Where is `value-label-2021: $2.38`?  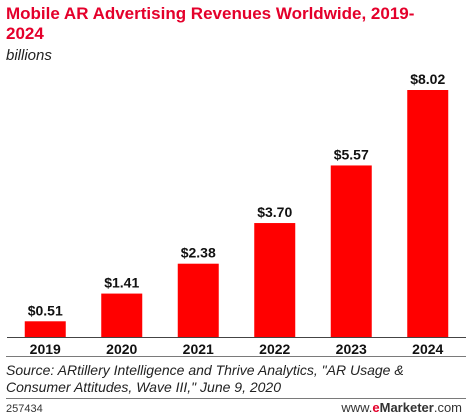 value-label-2021: $2.38 is located at coordinates (198, 253).